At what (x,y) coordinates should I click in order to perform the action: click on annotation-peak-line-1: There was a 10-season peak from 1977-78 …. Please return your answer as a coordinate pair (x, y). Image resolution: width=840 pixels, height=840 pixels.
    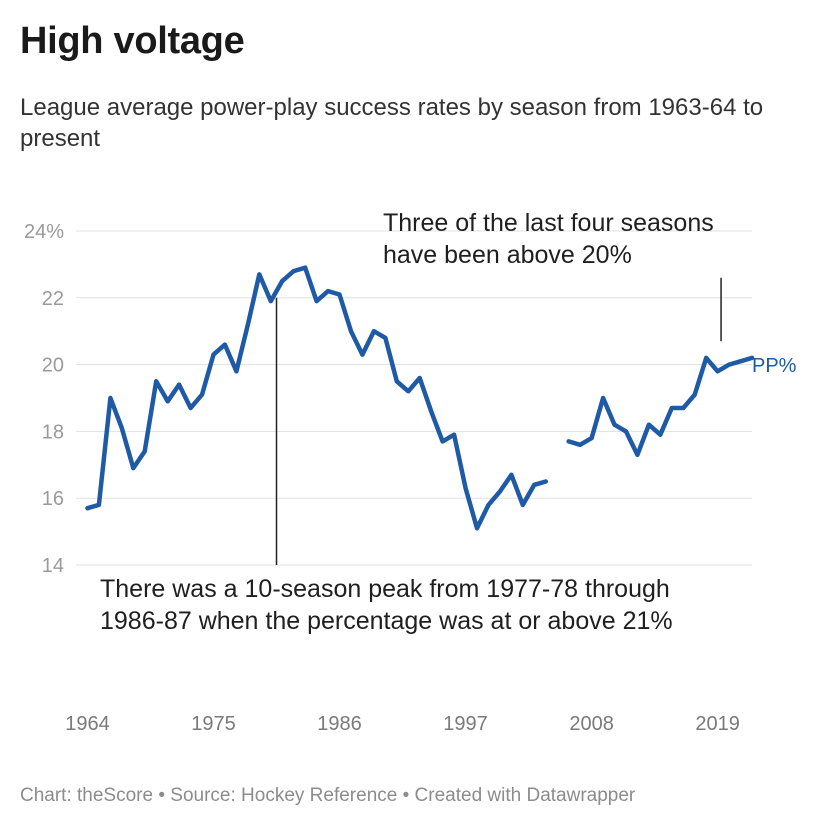
    Looking at the image, I should click on (385, 589).